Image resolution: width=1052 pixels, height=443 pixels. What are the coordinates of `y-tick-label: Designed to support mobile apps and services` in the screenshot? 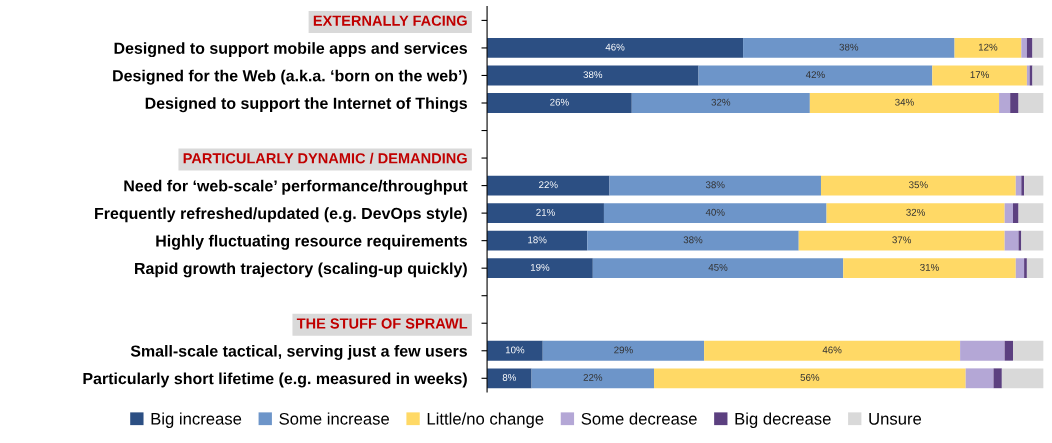 It's located at (290, 50).